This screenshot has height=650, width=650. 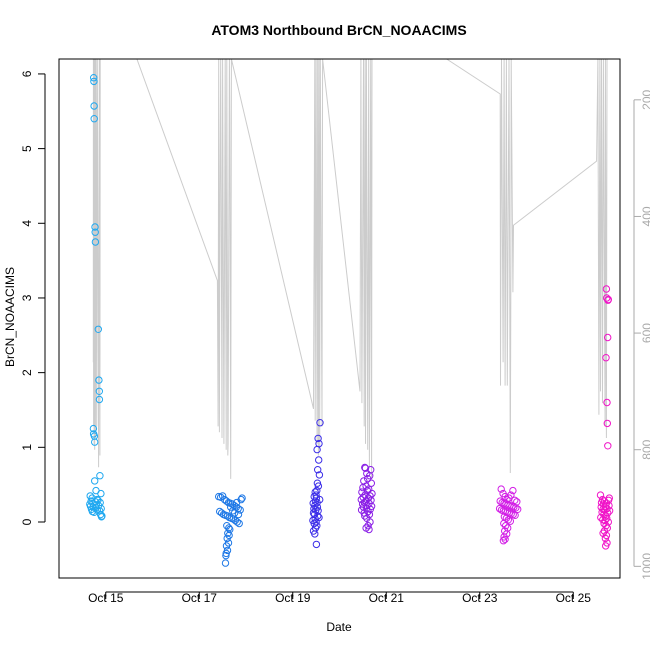 I want to click on y-axis-label: BrCN_NOAACIMS, so click(x=10, y=317).